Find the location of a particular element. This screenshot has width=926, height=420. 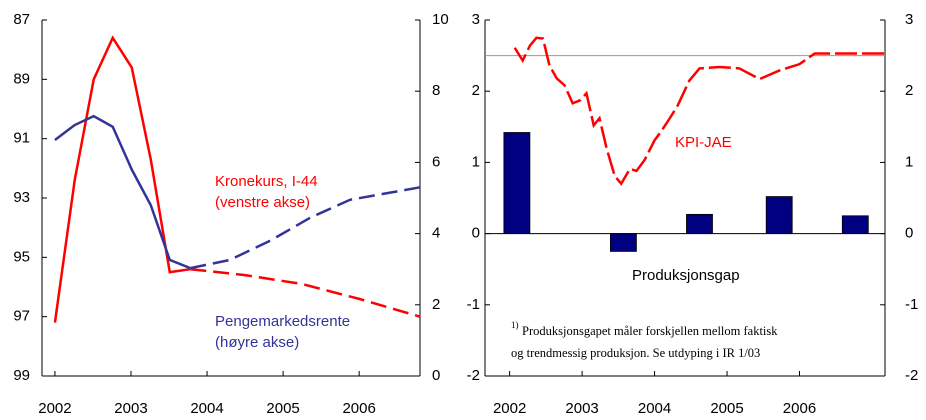

y2-tick-label: -1 is located at coordinates (911, 304).